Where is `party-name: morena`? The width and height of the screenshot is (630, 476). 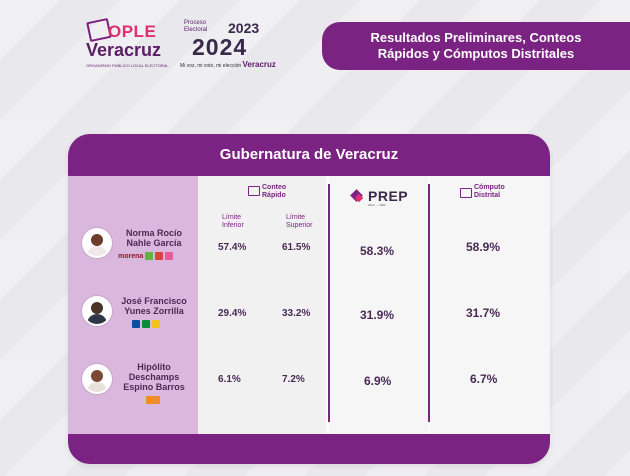
party-name: morena is located at coordinates (131, 256).